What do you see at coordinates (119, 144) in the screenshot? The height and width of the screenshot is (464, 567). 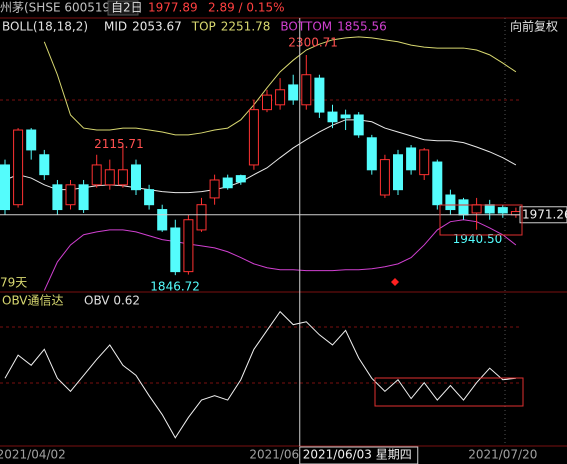 I see `price-annotation: 2115.71` at bounding box center [119, 144].